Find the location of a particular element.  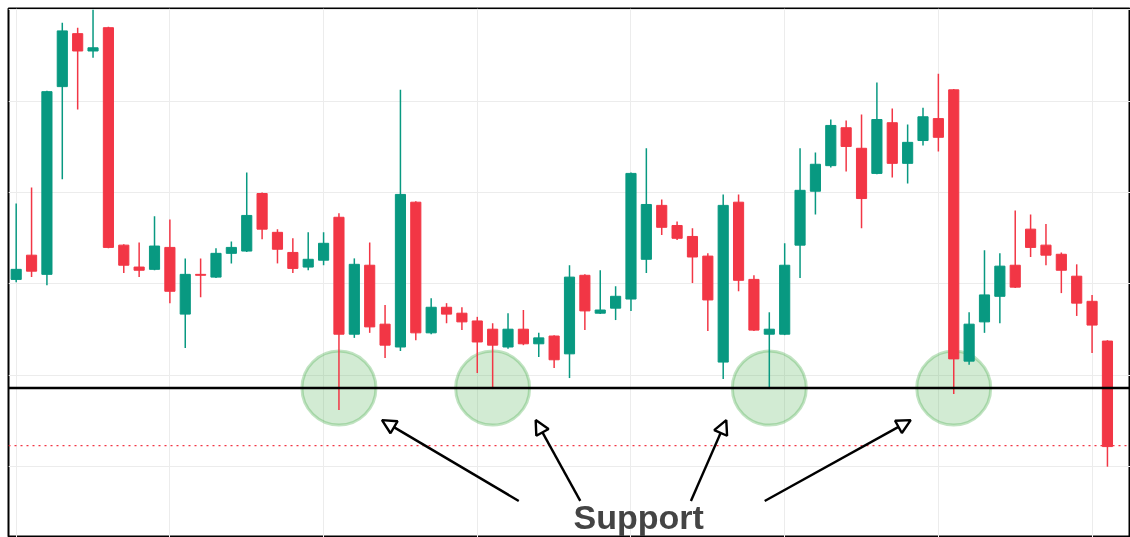

text: Support is located at coordinates (638, 516).